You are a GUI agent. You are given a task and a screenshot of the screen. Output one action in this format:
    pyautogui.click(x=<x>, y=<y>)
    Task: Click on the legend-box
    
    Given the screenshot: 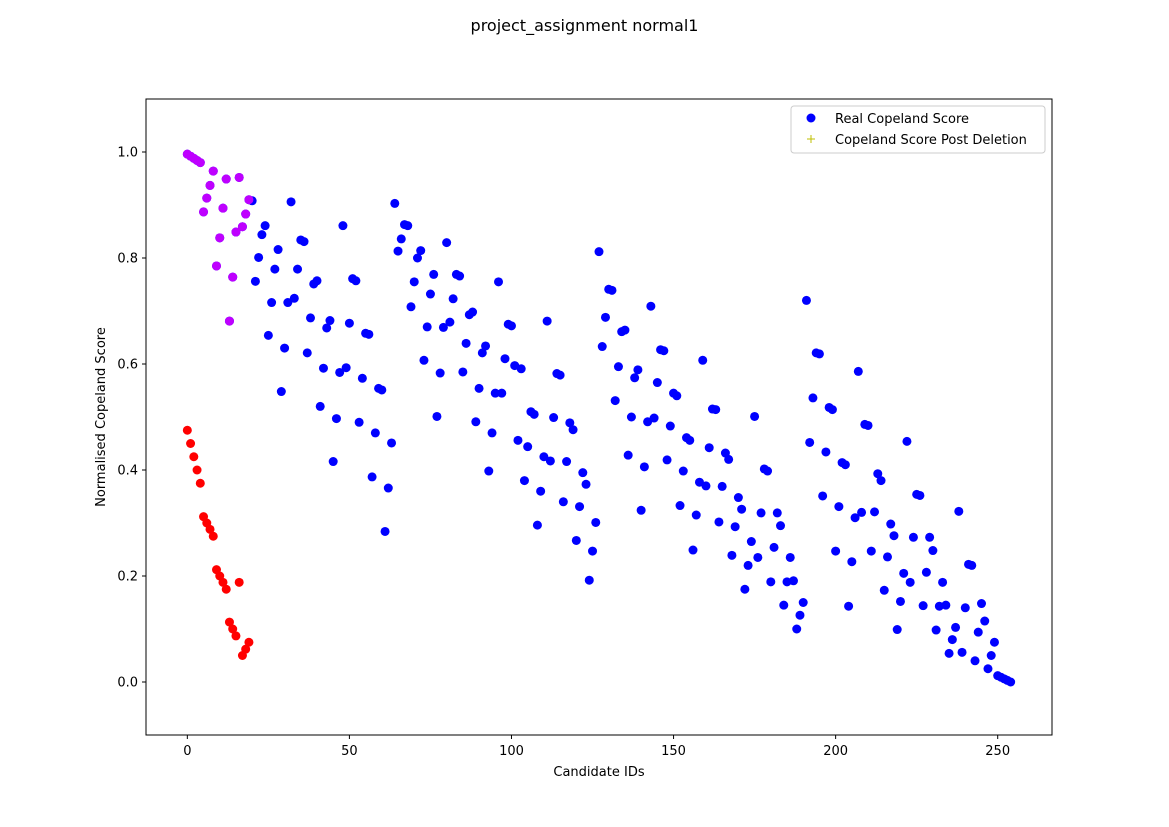 What is the action you would take?
    pyautogui.click(x=918, y=129)
    